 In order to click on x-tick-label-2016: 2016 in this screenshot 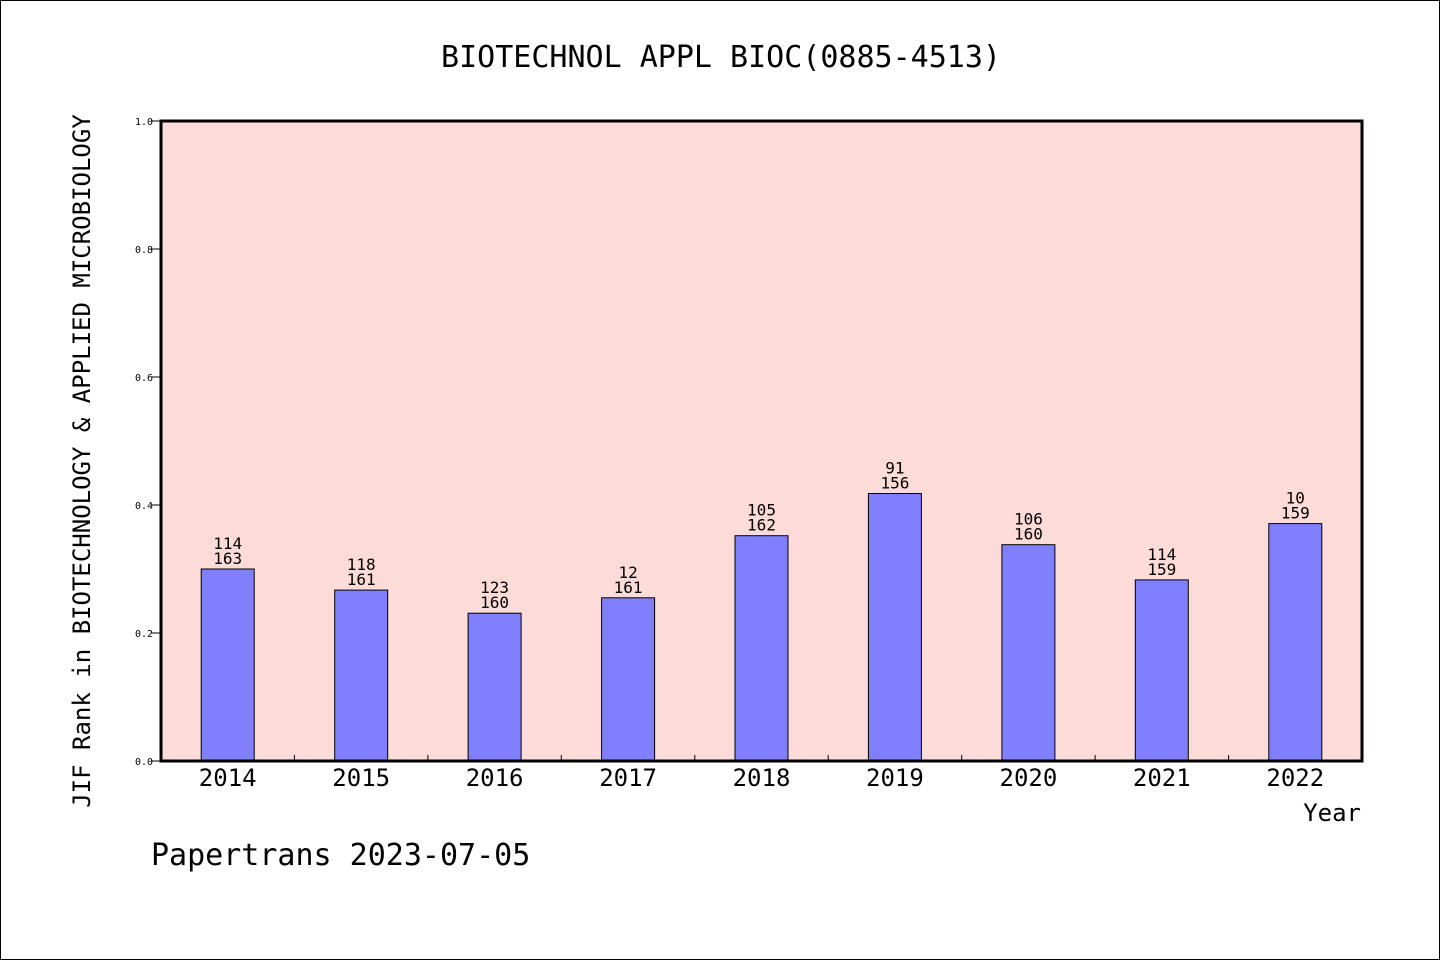, I will do `click(495, 778)`.